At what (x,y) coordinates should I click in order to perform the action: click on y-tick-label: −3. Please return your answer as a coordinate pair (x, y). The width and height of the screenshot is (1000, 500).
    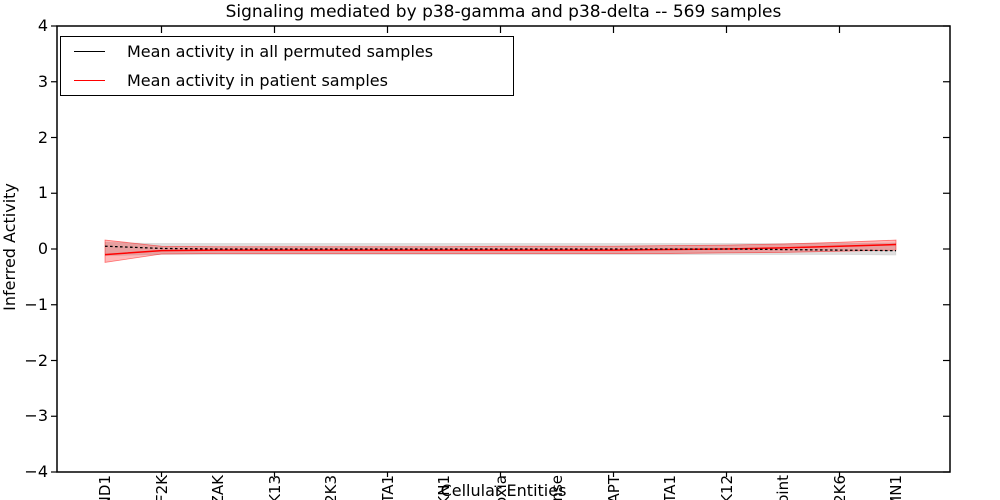
    Looking at the image, I should click on (36, 416).